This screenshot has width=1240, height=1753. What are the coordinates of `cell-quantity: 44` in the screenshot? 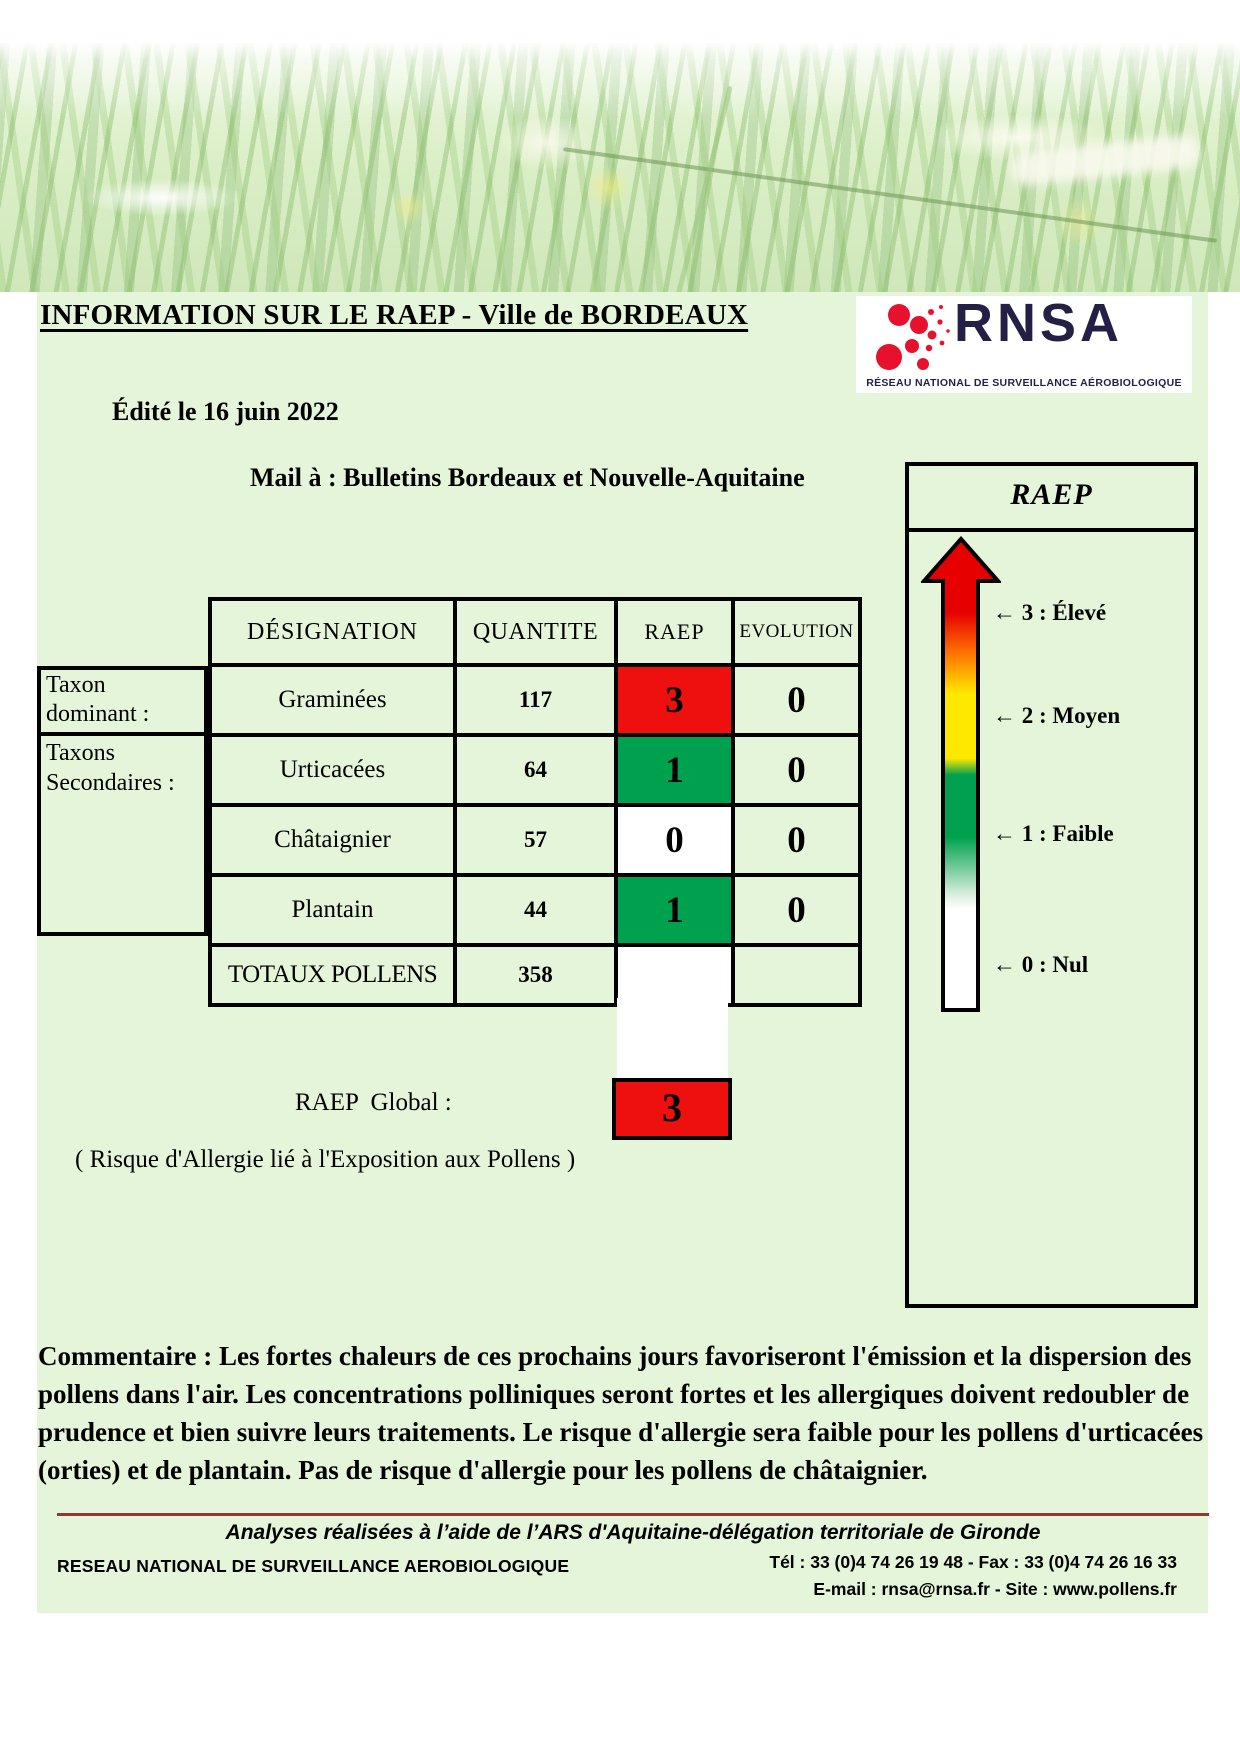 It's located at (535, 910).